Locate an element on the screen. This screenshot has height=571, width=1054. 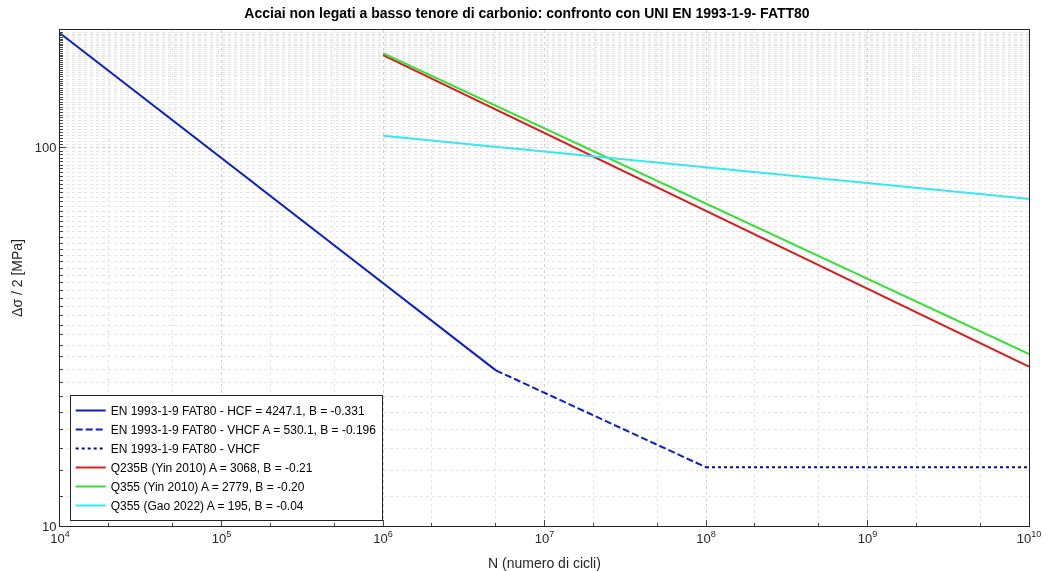
x-axis-title: N (numero di cicli) is located at coordinates (544, 563).